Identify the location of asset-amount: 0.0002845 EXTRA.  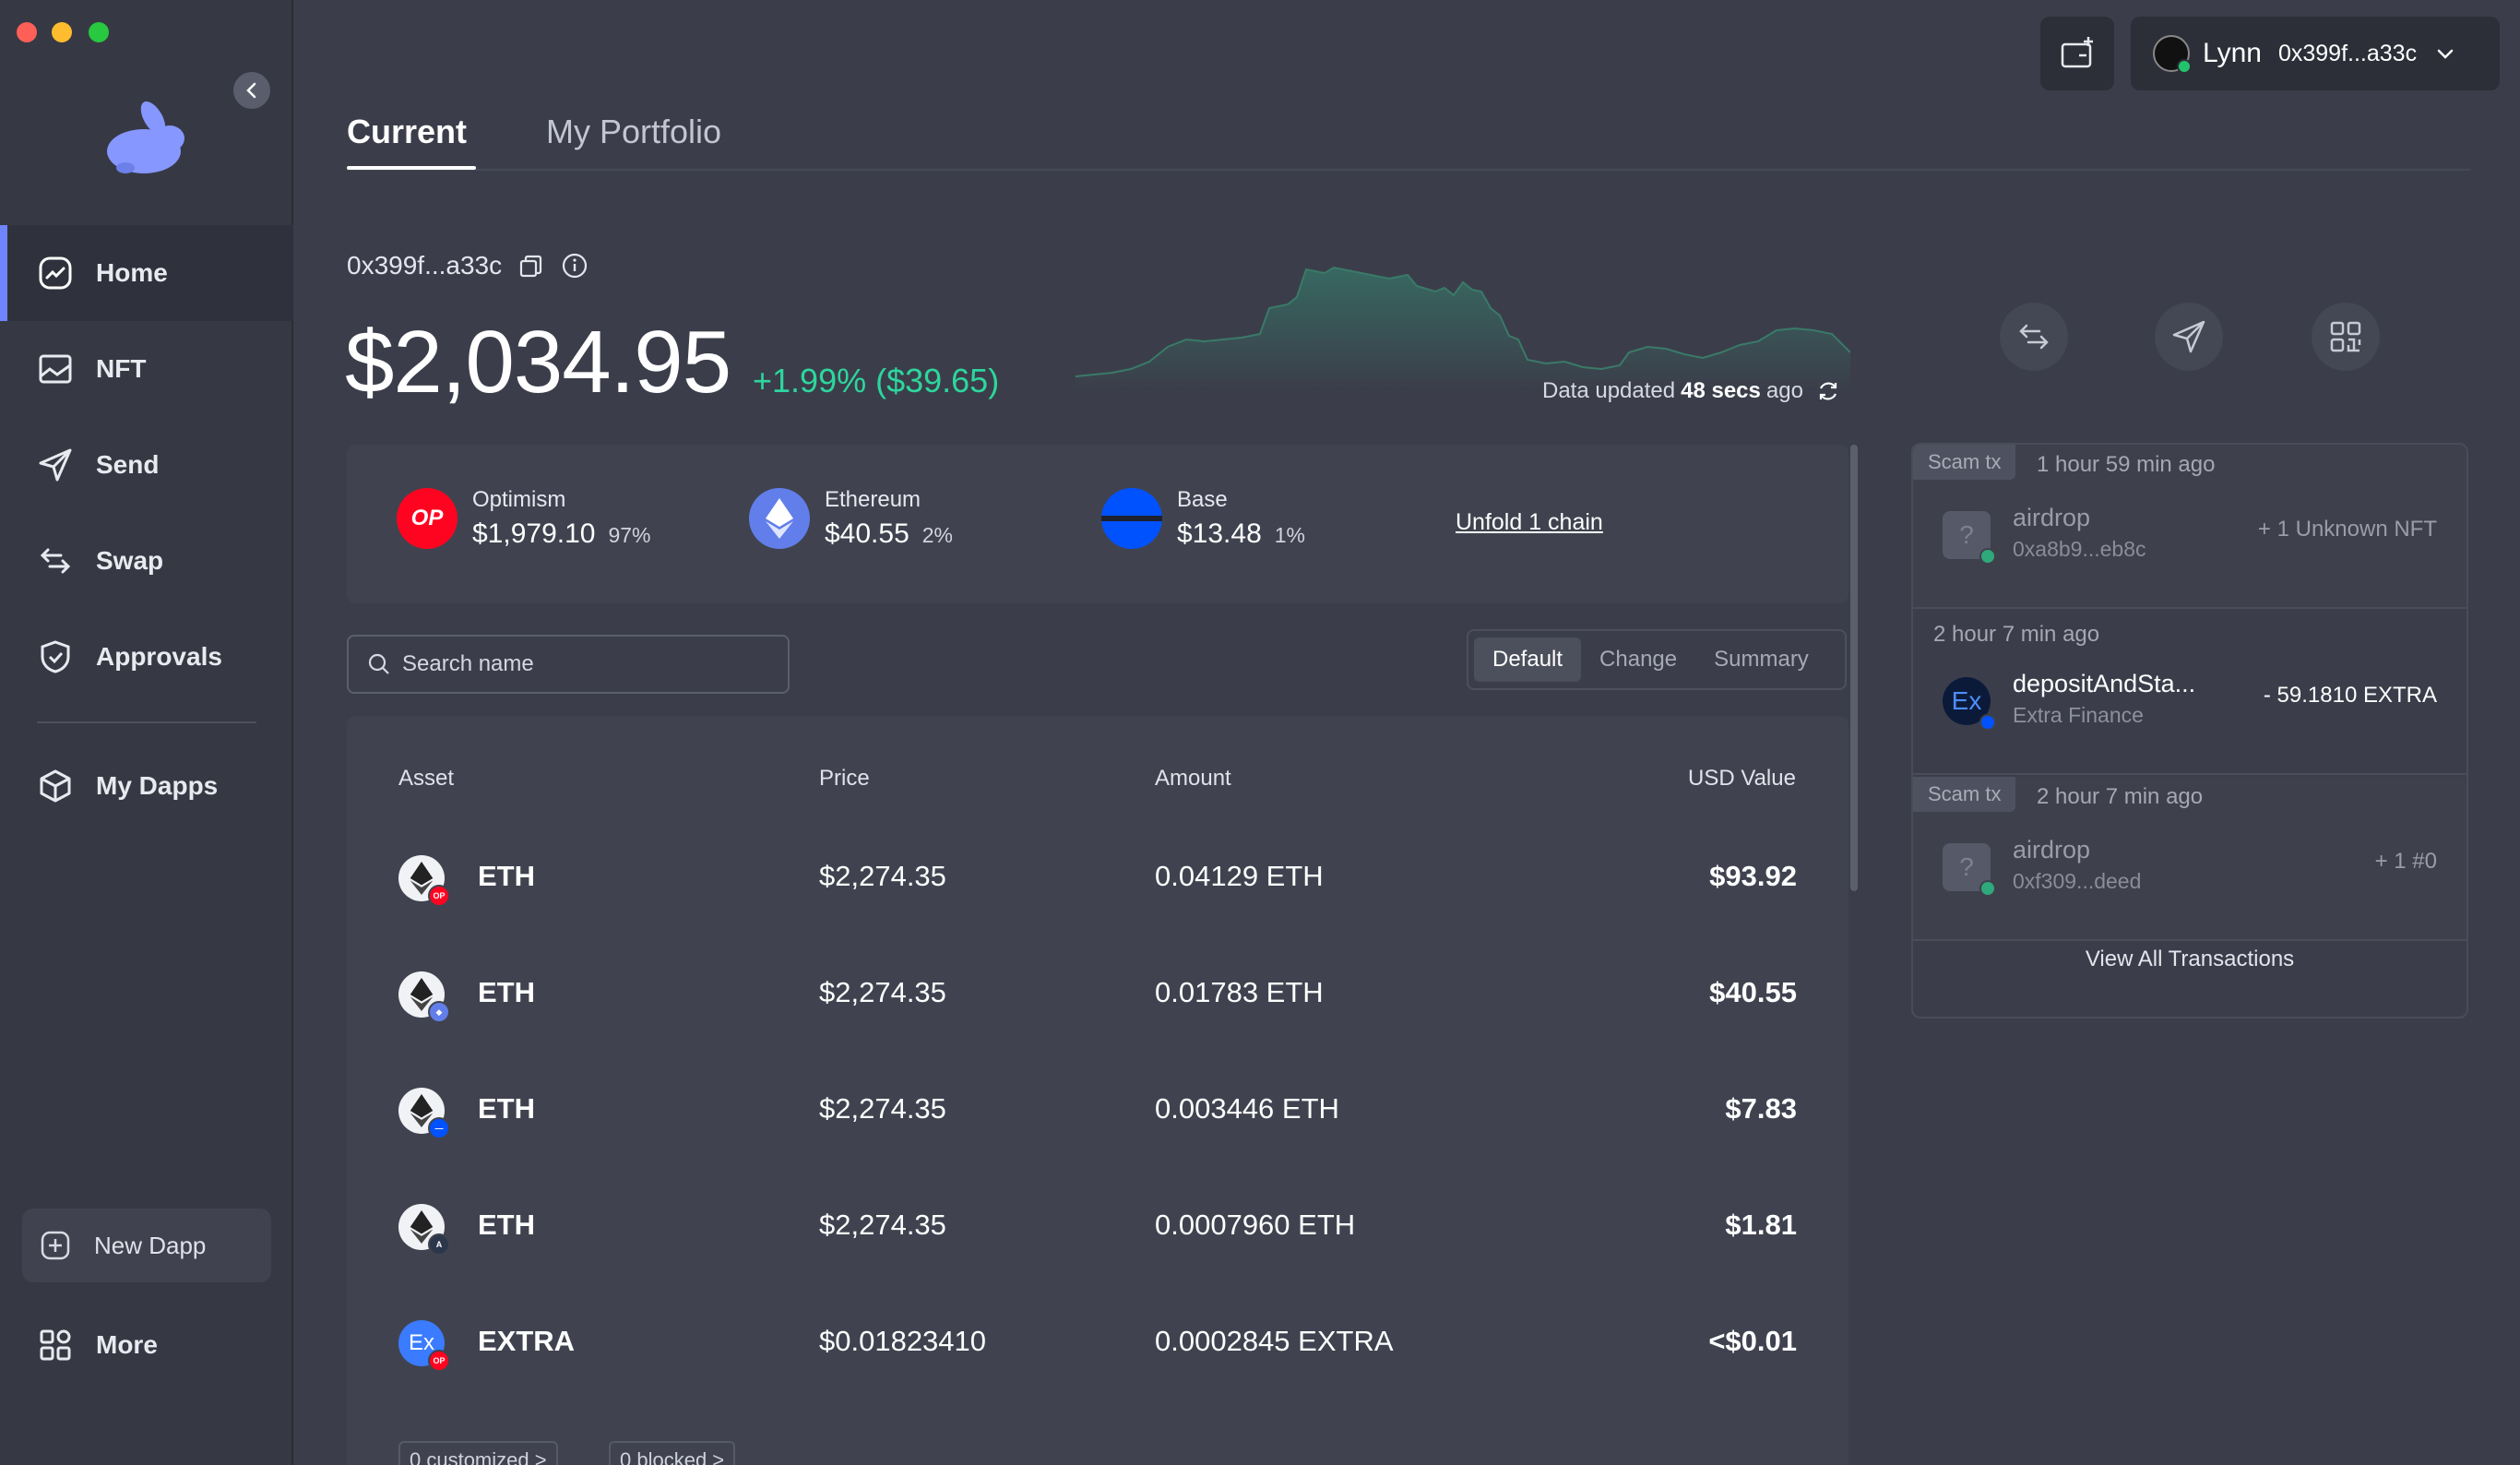
(1274, 1341).